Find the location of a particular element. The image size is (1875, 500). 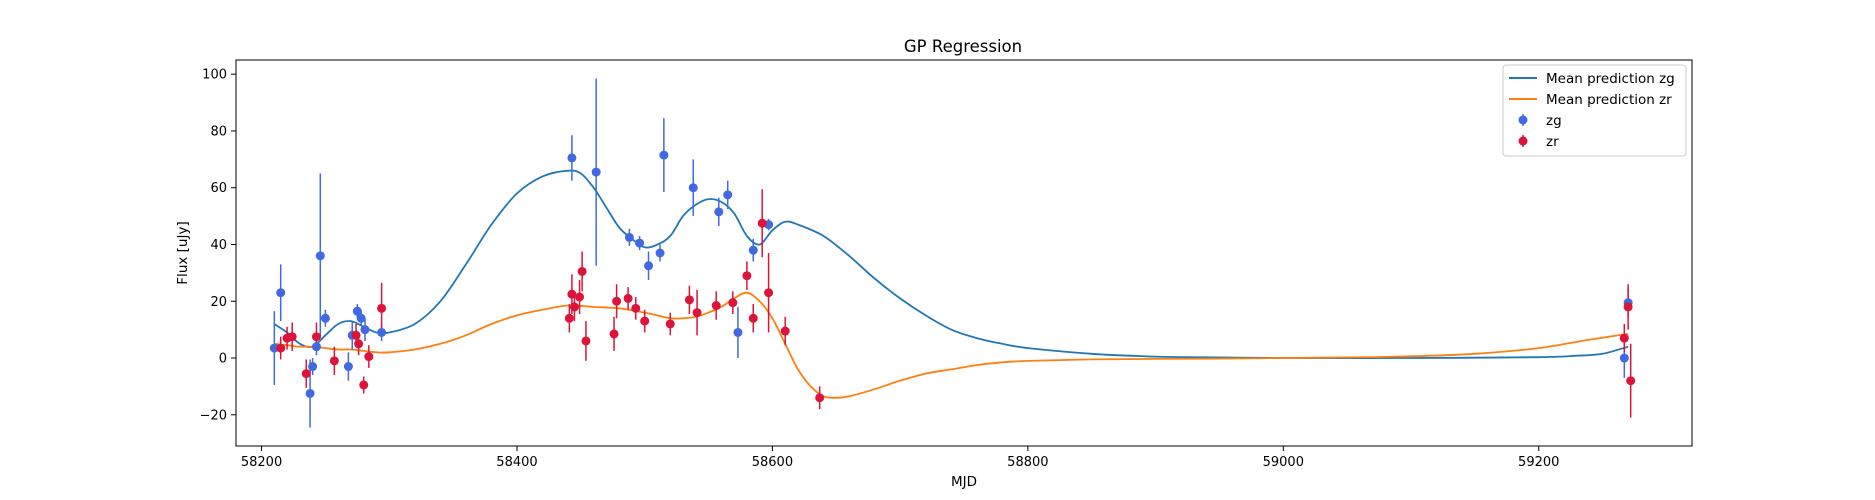

legend-label-zr: zr is located at coordinates (1552, 142).